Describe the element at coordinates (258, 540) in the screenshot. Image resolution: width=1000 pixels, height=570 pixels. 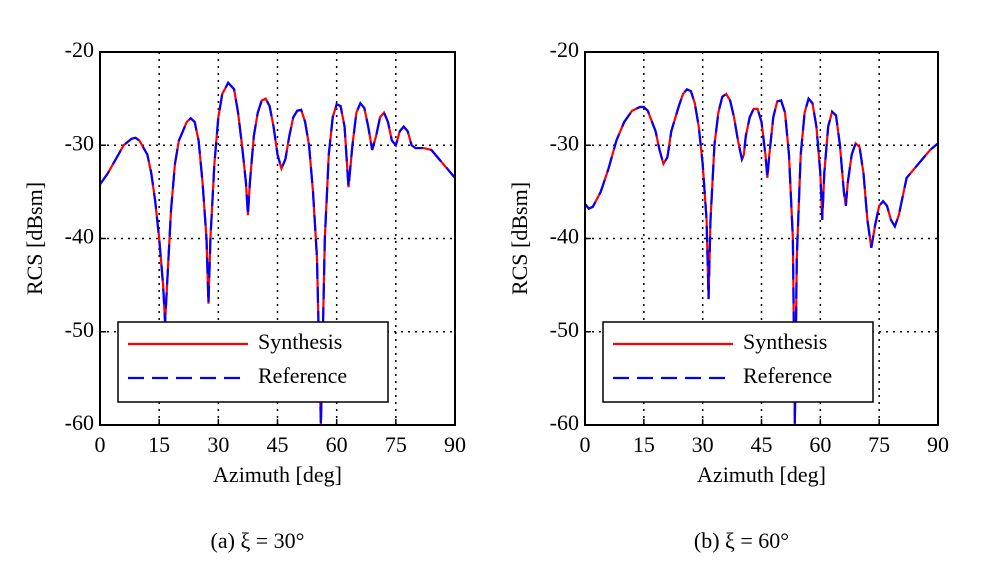
I see `caption: (a) ξ = 30°` at that location.